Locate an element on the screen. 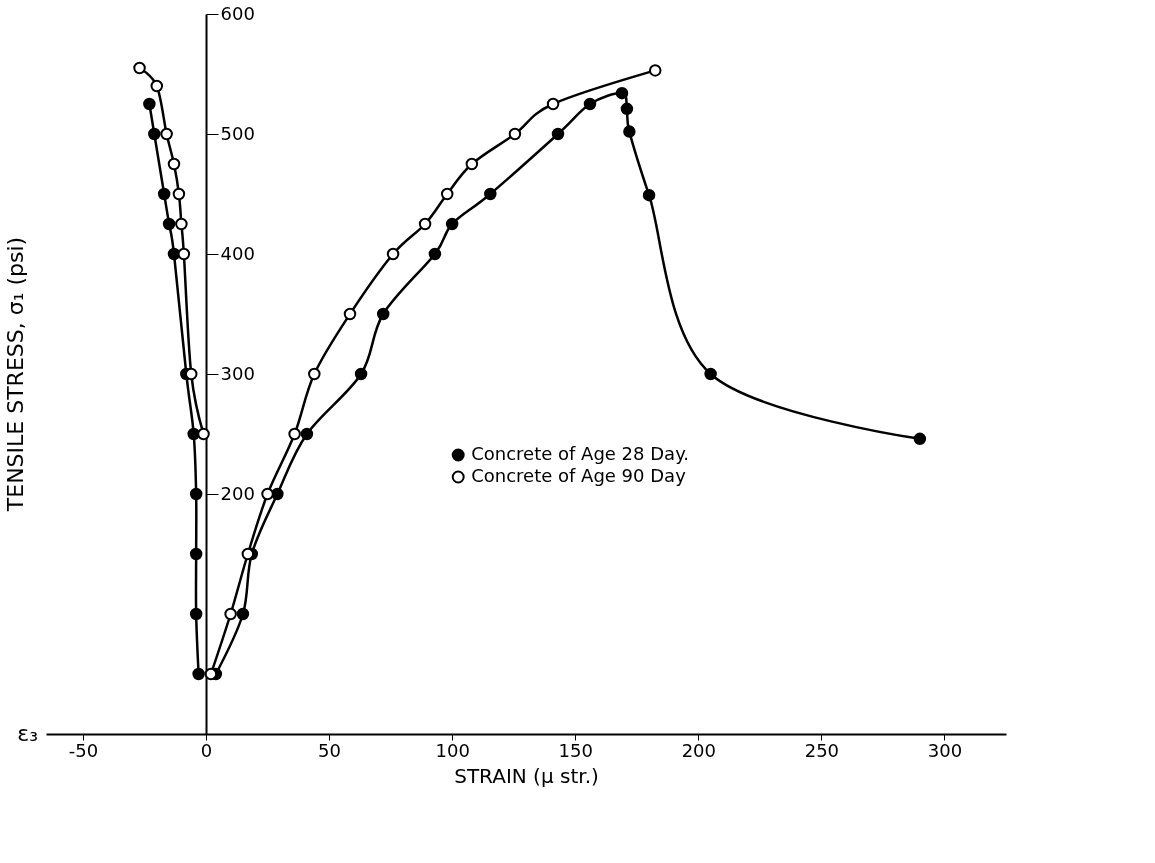  x-tick-label: 150 is located at coordinates (575, 750).